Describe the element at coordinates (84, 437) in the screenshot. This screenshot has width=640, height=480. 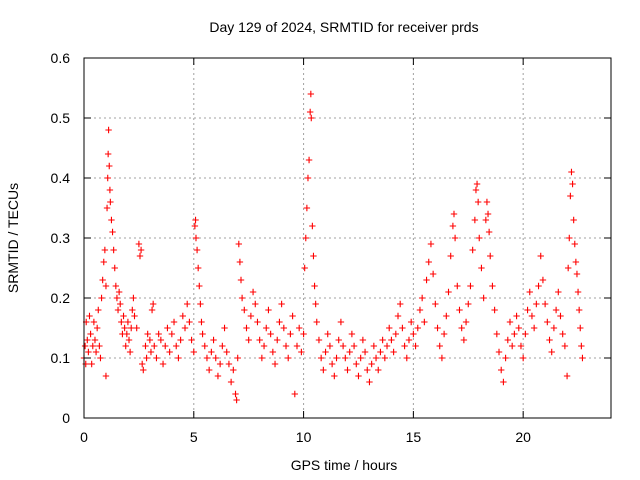
I see `x-tick-label: 0` at that location.